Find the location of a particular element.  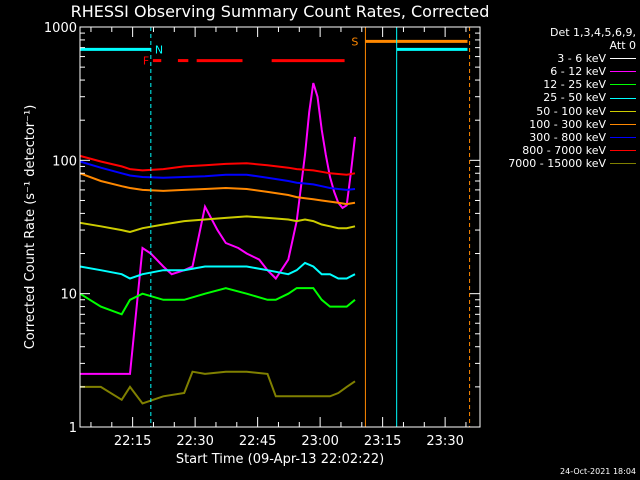

x-tick-label-5: 23:30 is located at coordinates (444, 441).